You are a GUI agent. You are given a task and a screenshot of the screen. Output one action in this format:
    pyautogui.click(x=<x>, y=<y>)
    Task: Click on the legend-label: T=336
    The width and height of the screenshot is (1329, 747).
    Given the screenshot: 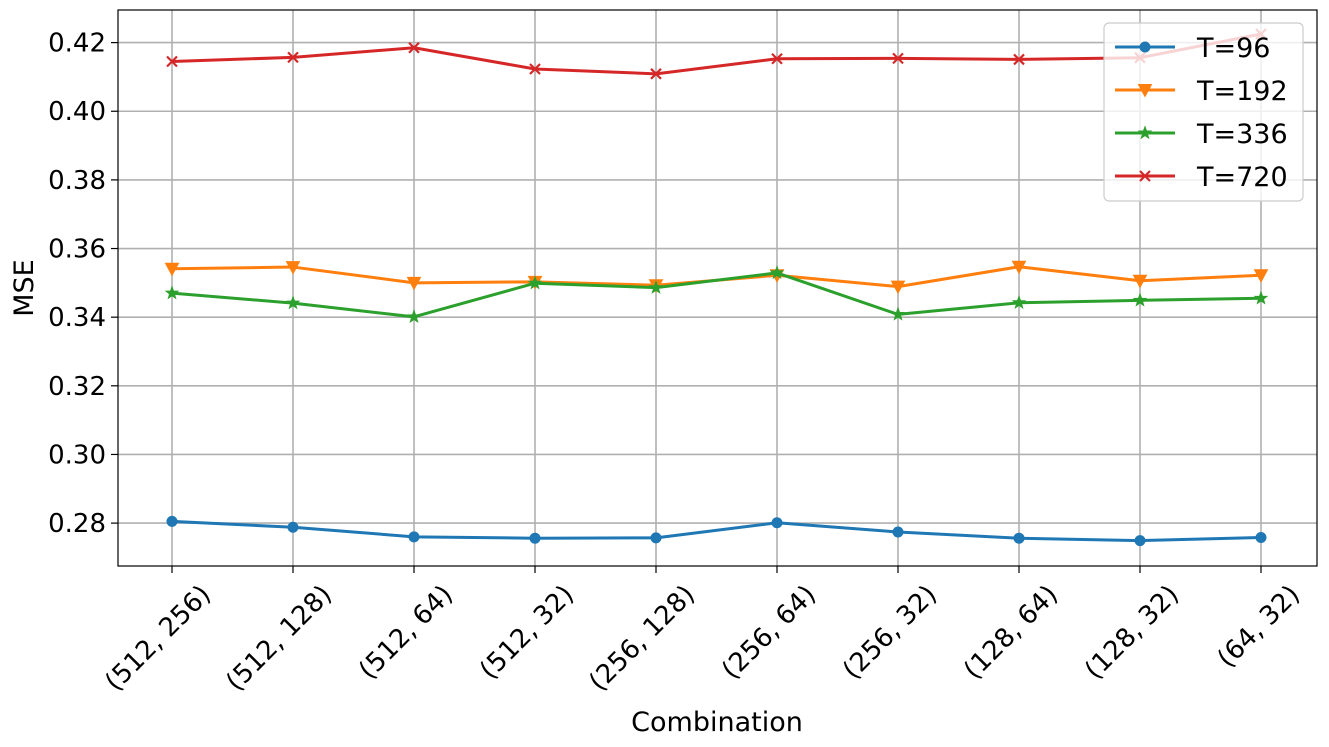 What is the action you would take?
    pyautogui.click(x=1242, y=134)
    